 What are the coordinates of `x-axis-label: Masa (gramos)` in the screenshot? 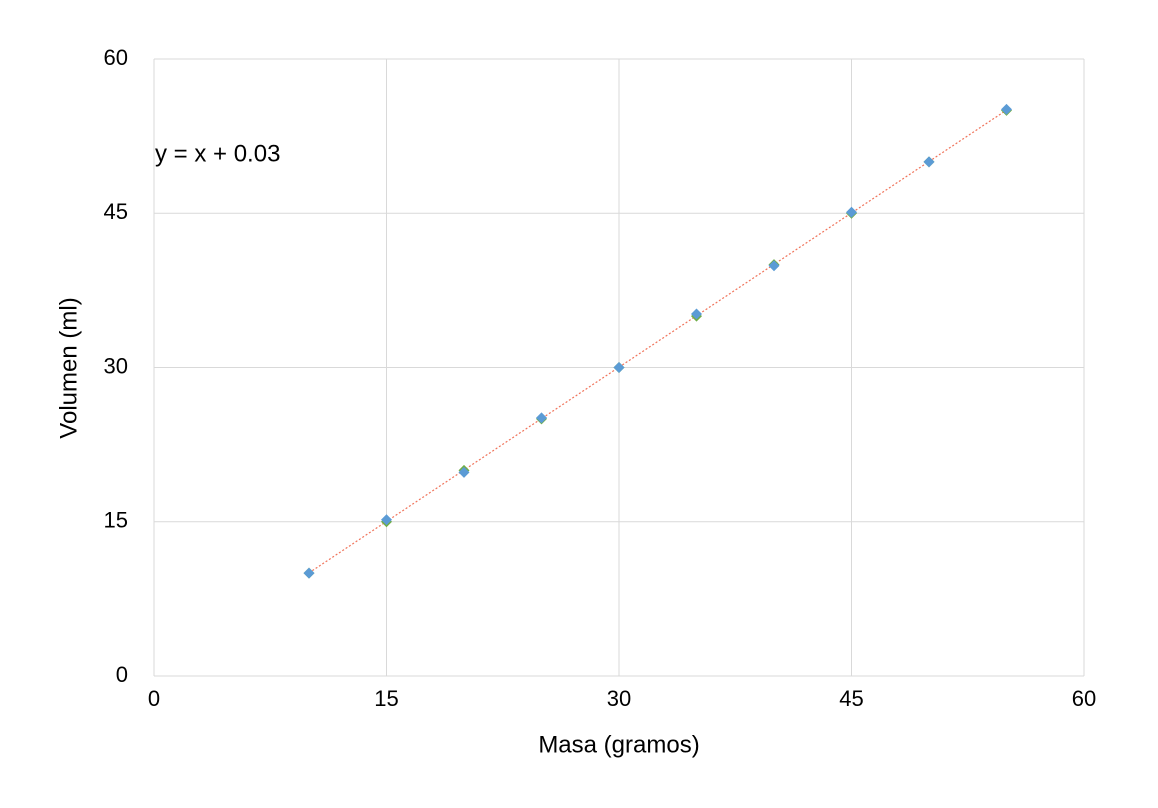 It's located at (618, 744).